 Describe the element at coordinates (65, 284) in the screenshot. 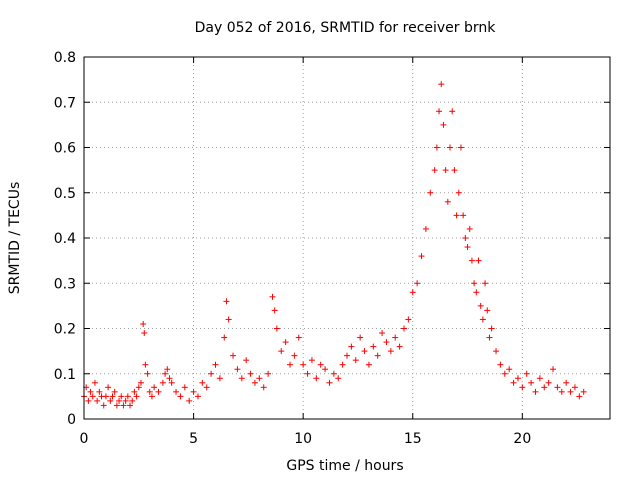

I see `y-tick-label: 0.3` at that location.